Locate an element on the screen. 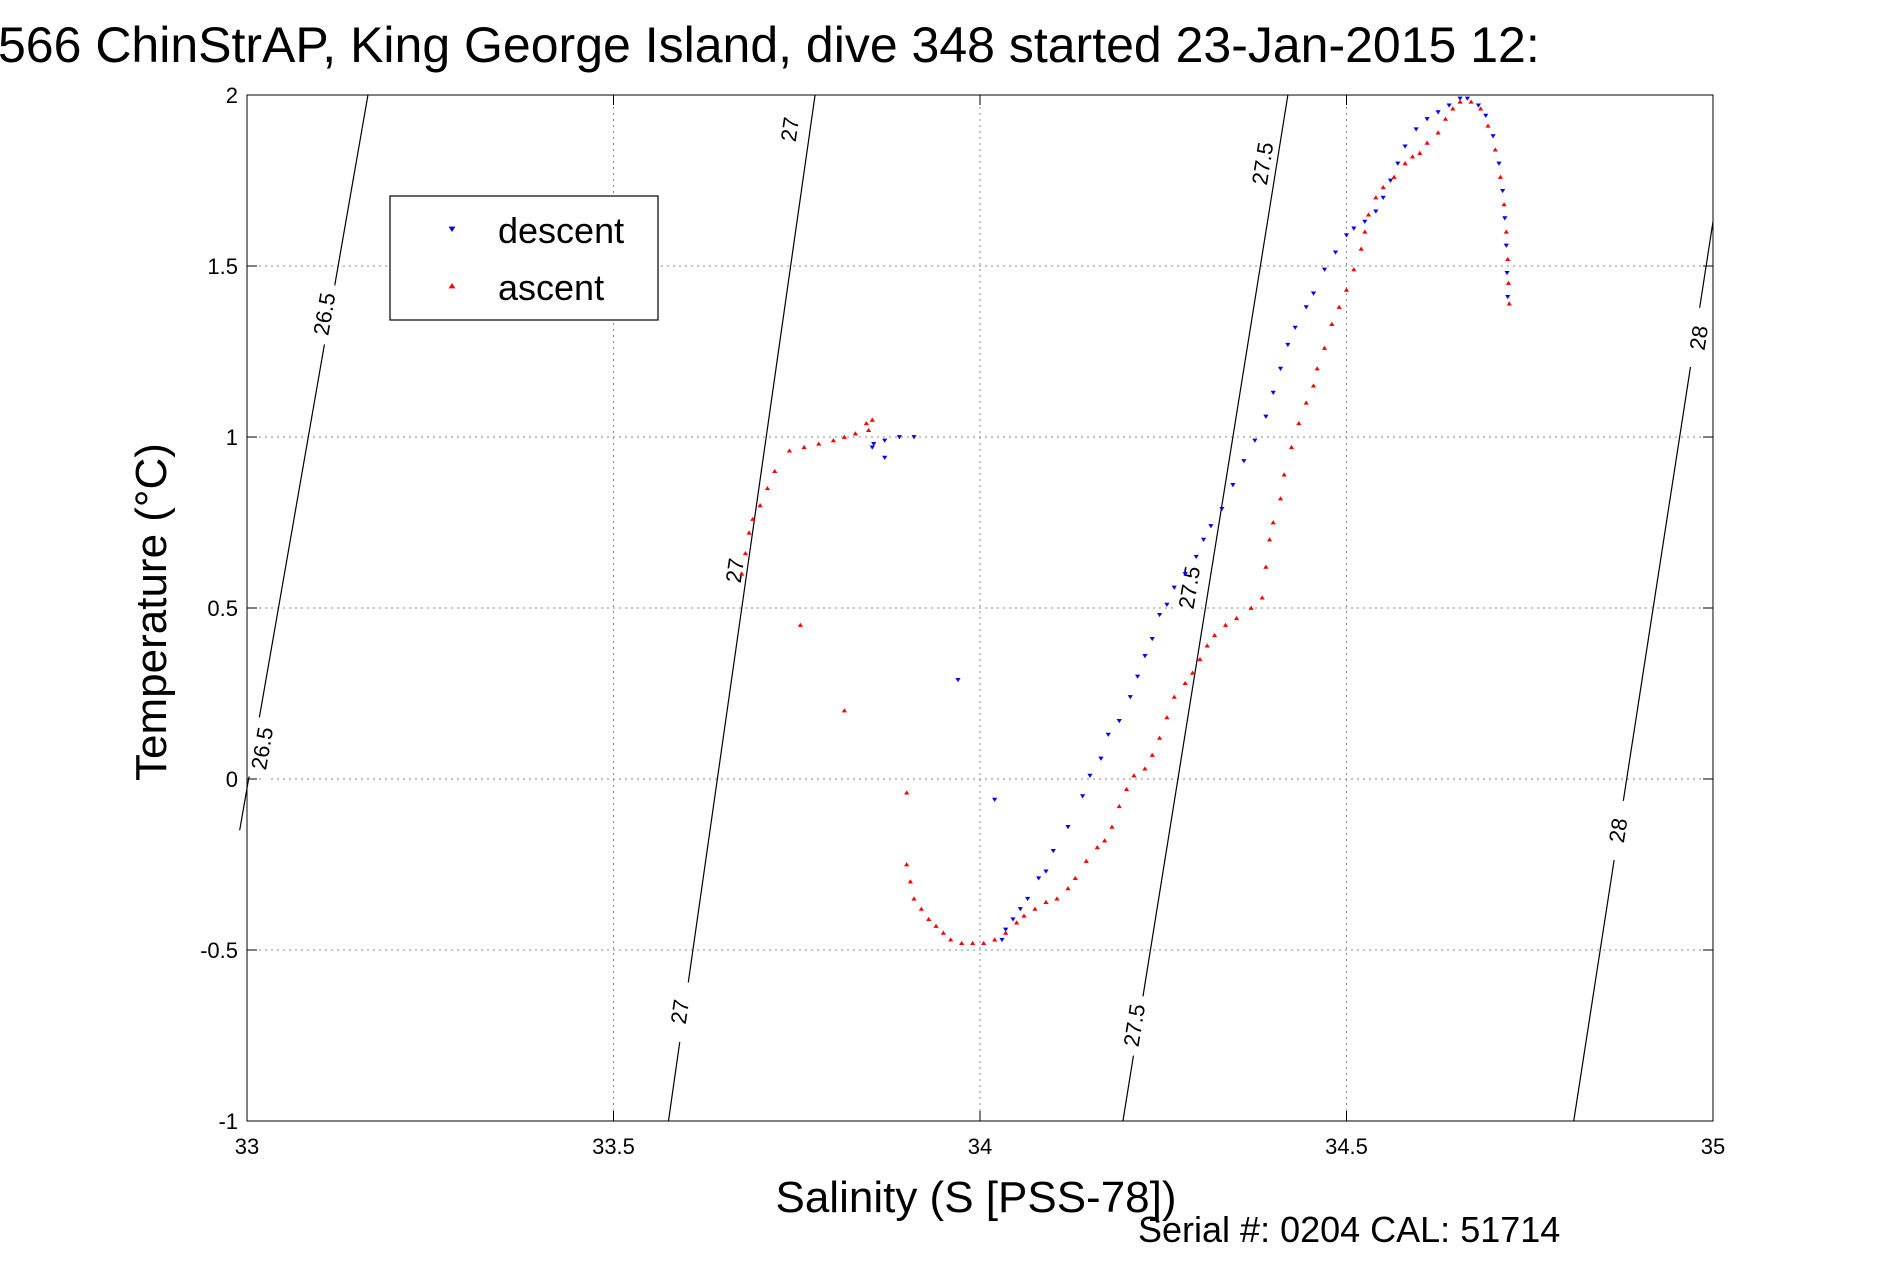 Image resolution: width=1891 pixels, height=1262 pixels. y-tick-label: 0.5 is located at coordinates (222, 608).